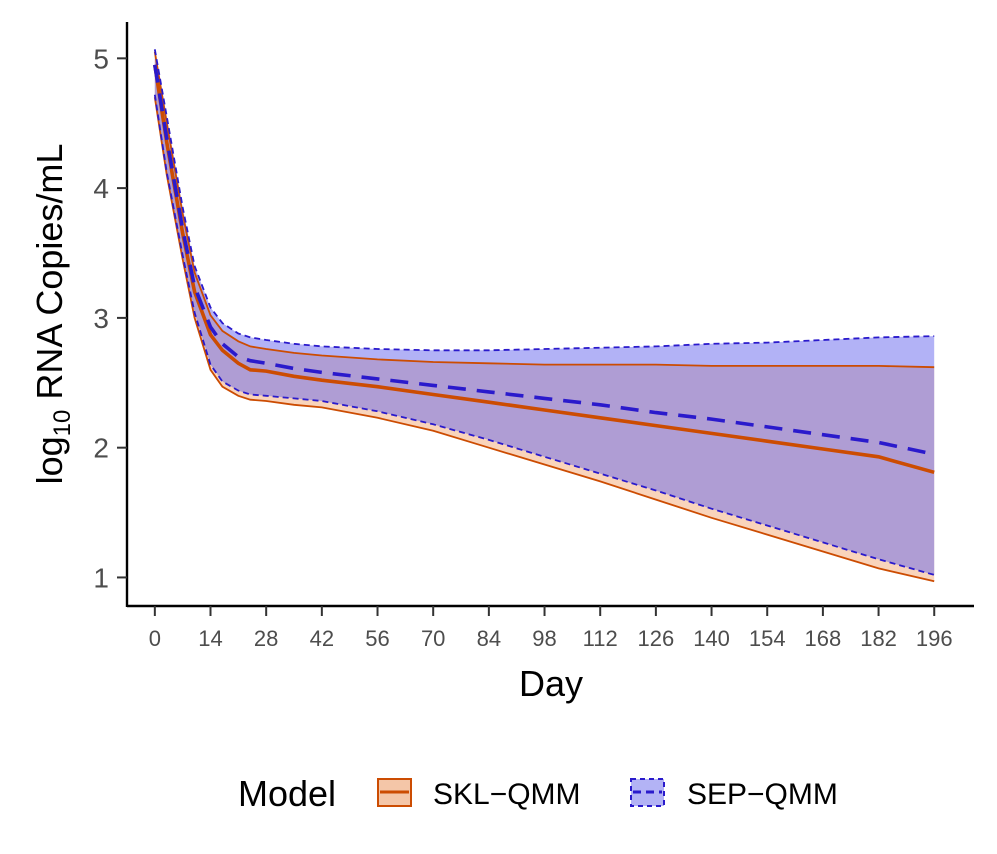 This screenshot has width=997, height=854. What do you see at coordinates (322, 638) in the screenshot?
I see `x-tick-label: 42` at bounding box center [322, 638].